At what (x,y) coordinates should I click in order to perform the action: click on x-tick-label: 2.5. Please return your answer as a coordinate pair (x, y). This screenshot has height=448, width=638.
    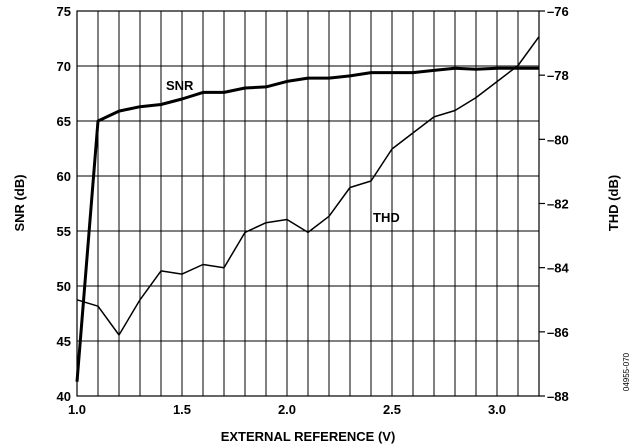
    Looking at the image, I should click on (392, 409).